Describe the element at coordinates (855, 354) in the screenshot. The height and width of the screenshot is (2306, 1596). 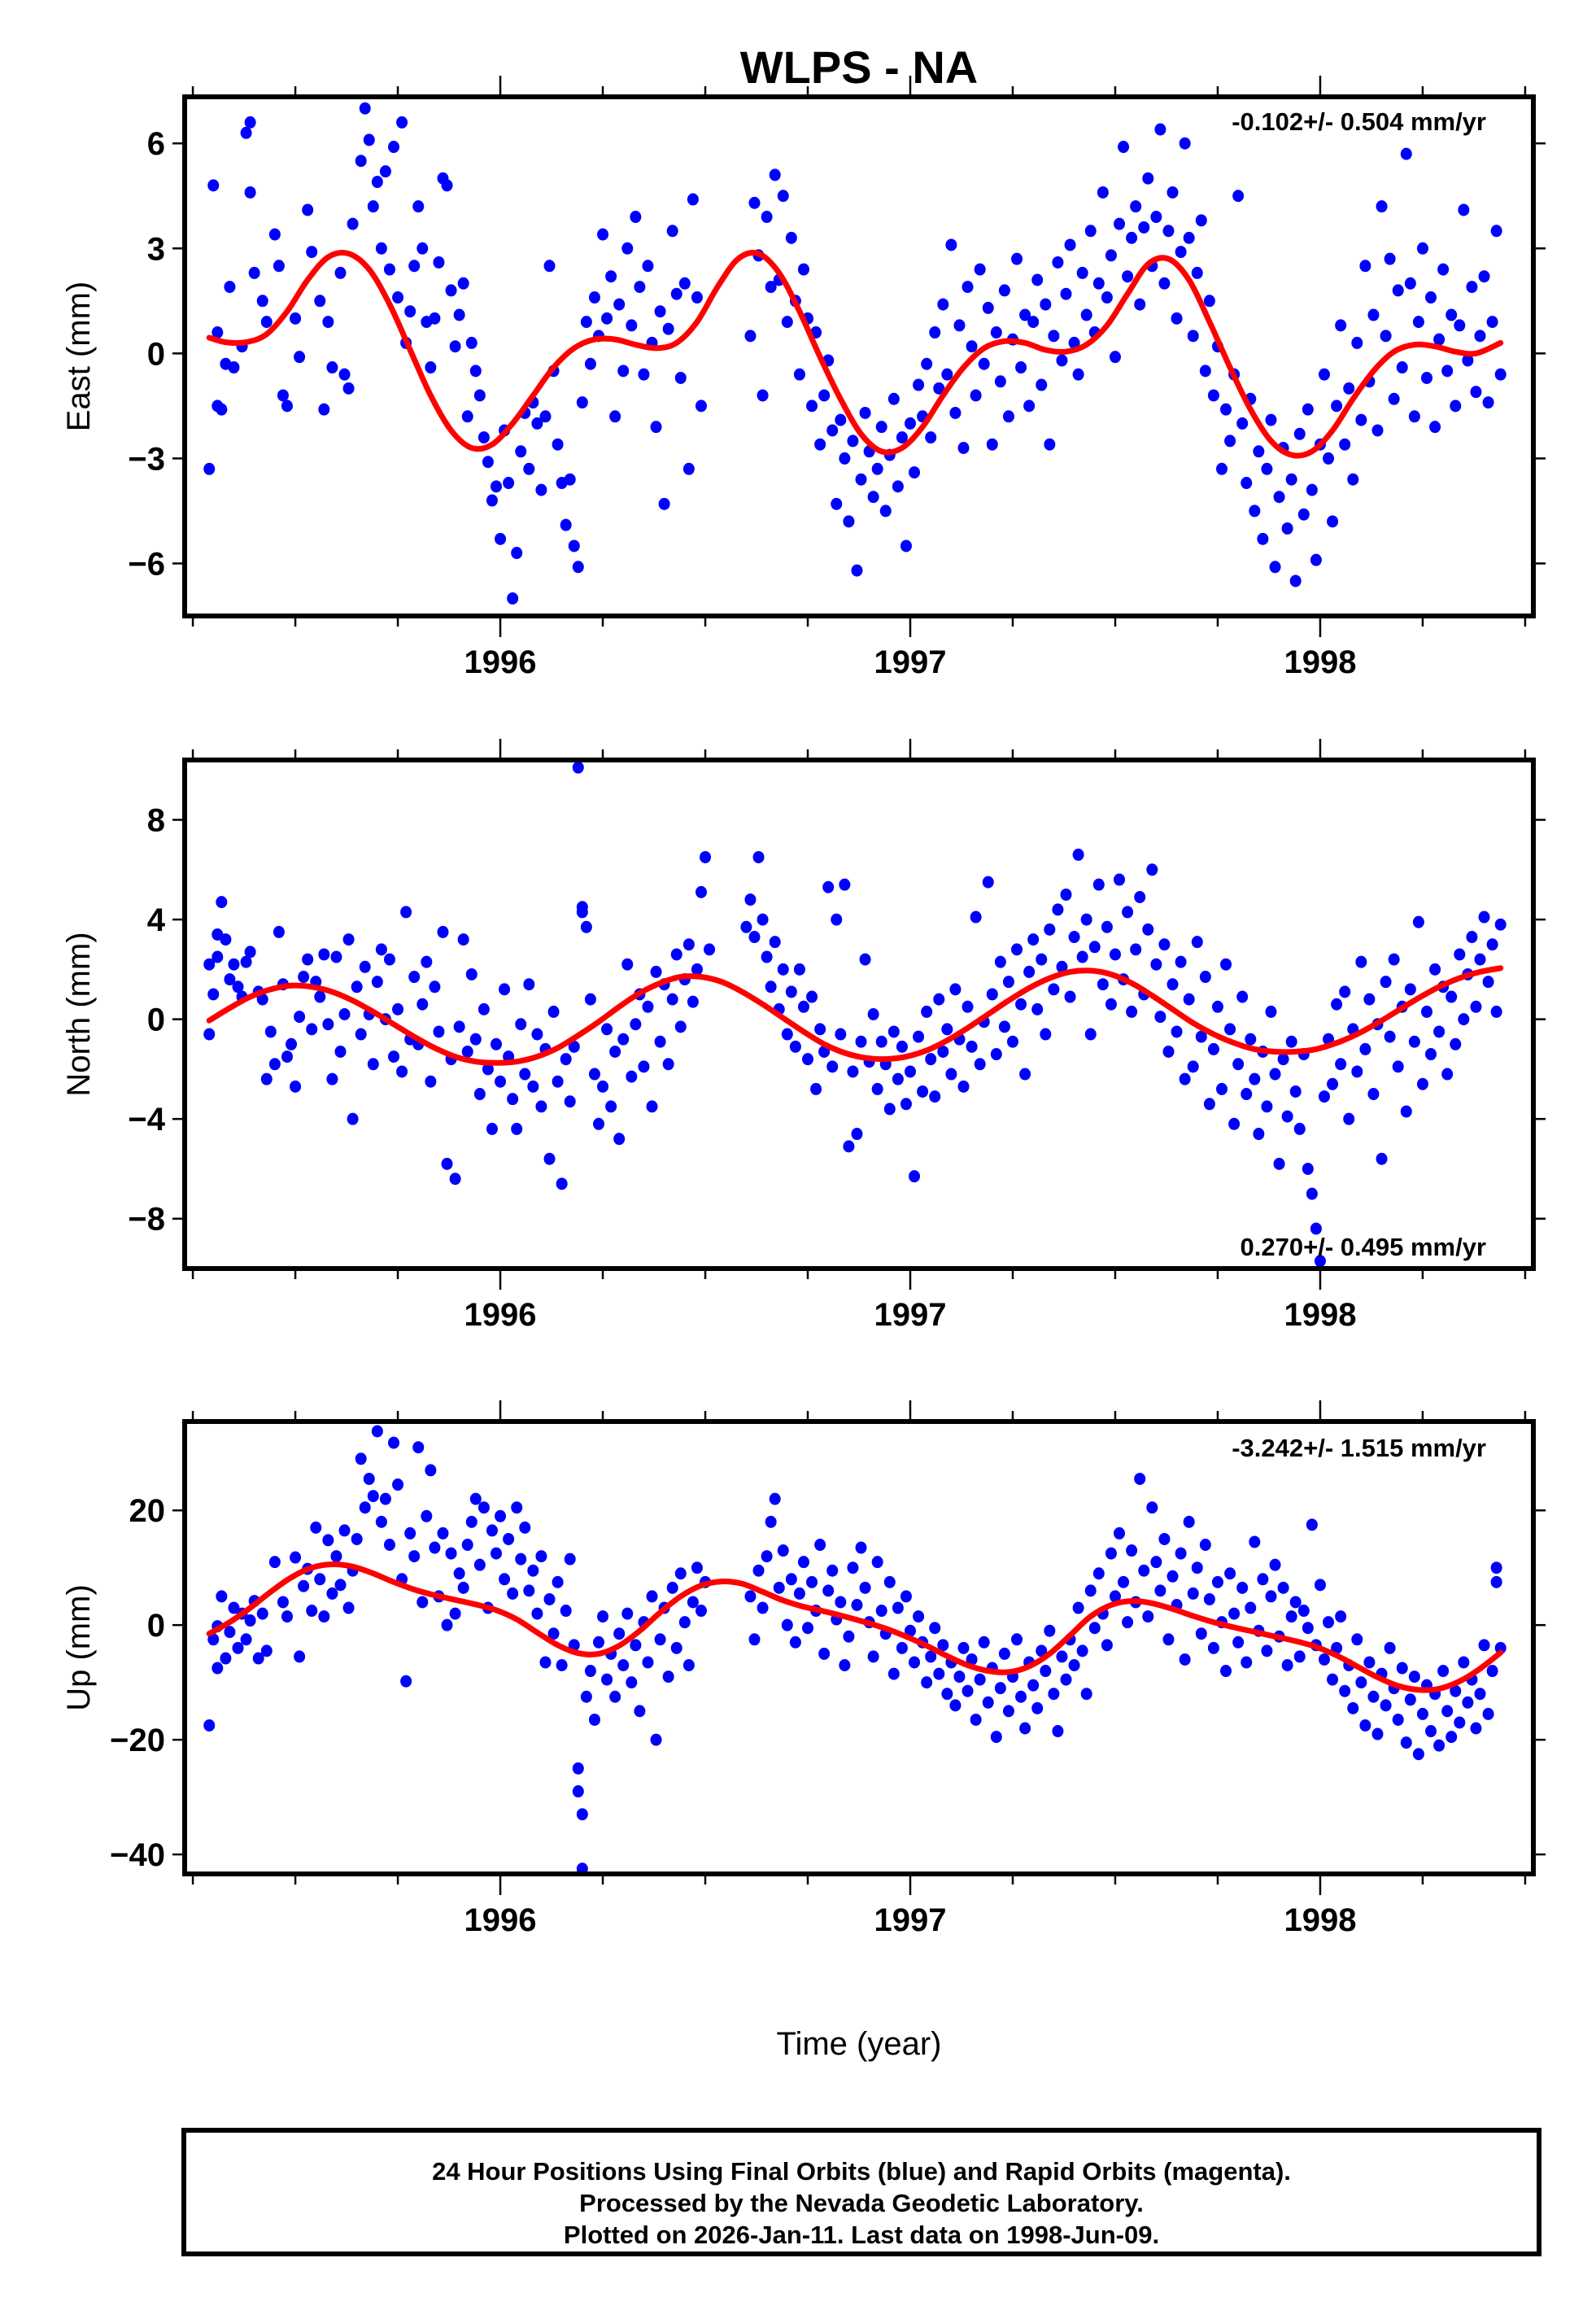
I see `fit-curve` at that location.